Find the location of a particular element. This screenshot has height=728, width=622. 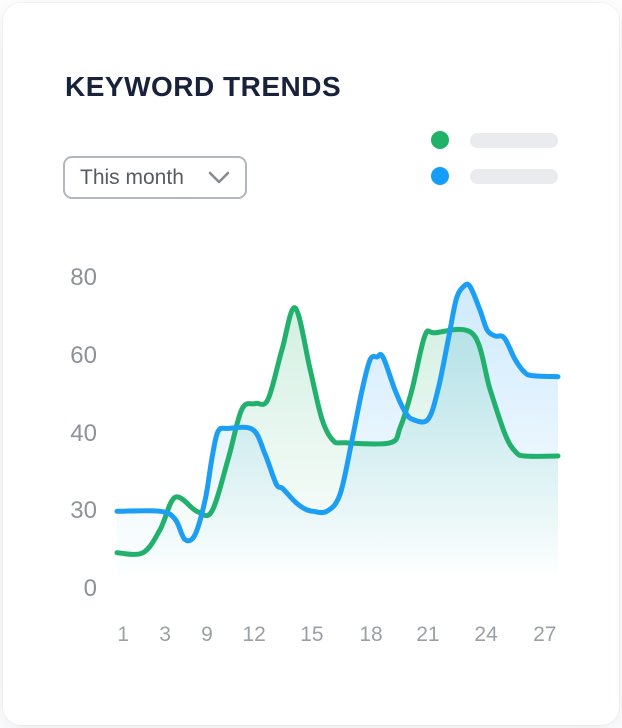

y-axis-labels: 0 30 40 60 80 is located at coordinates (62, 437).